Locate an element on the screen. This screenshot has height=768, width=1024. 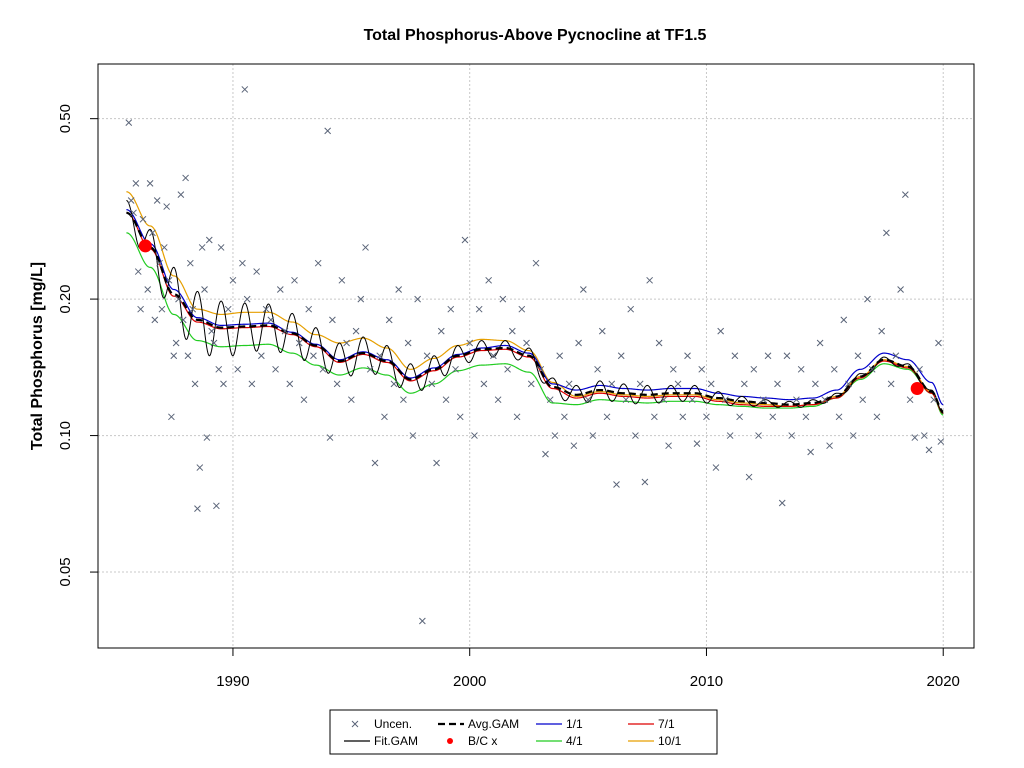
y-tick-label: 0.50 is located at coordinates (65, 118).